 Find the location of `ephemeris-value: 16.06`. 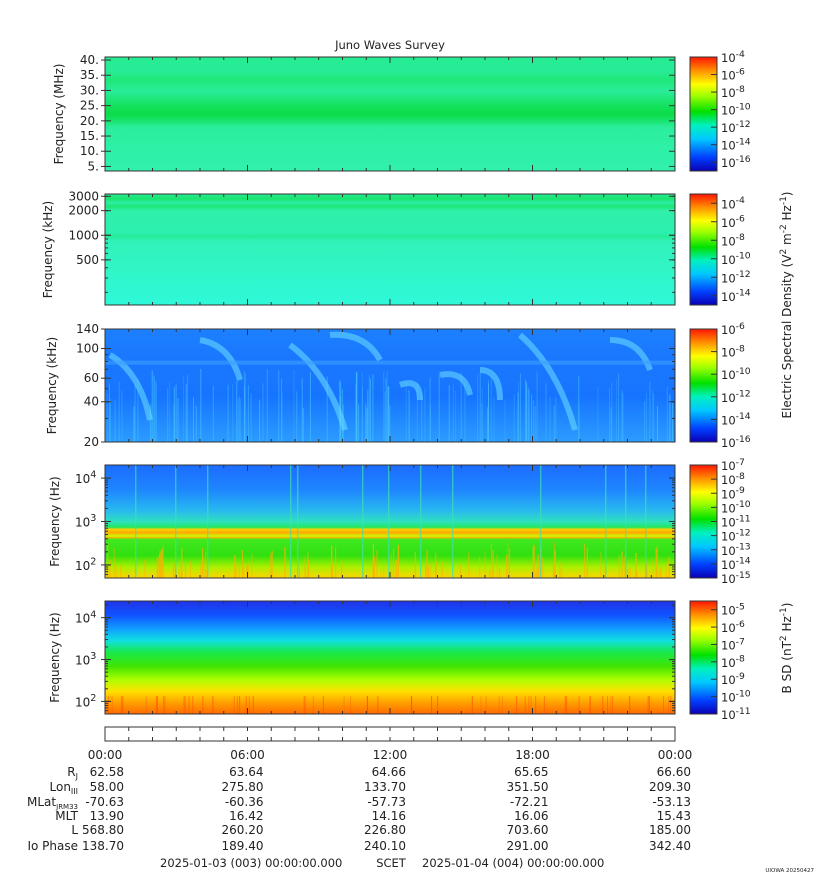

ephemeris-value: 16.06 is located at coordinates (531, 816).